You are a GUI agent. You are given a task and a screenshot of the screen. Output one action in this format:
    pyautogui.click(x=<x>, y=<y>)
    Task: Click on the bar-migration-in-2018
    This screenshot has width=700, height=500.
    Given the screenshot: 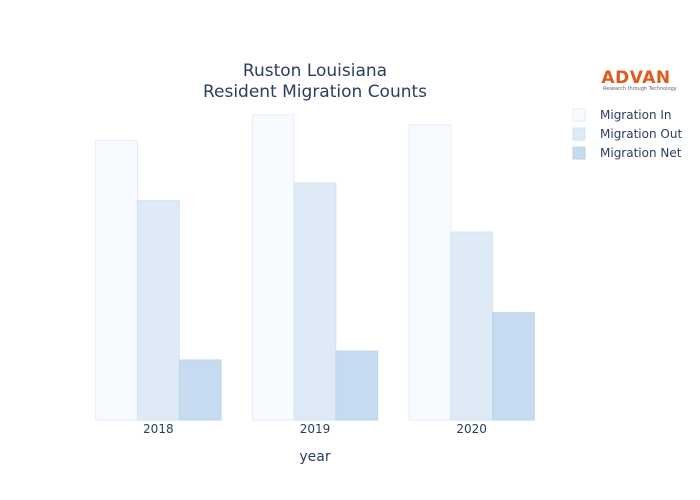 What is the action you would take?
    pyautogui.click(x=116, y=280)
    